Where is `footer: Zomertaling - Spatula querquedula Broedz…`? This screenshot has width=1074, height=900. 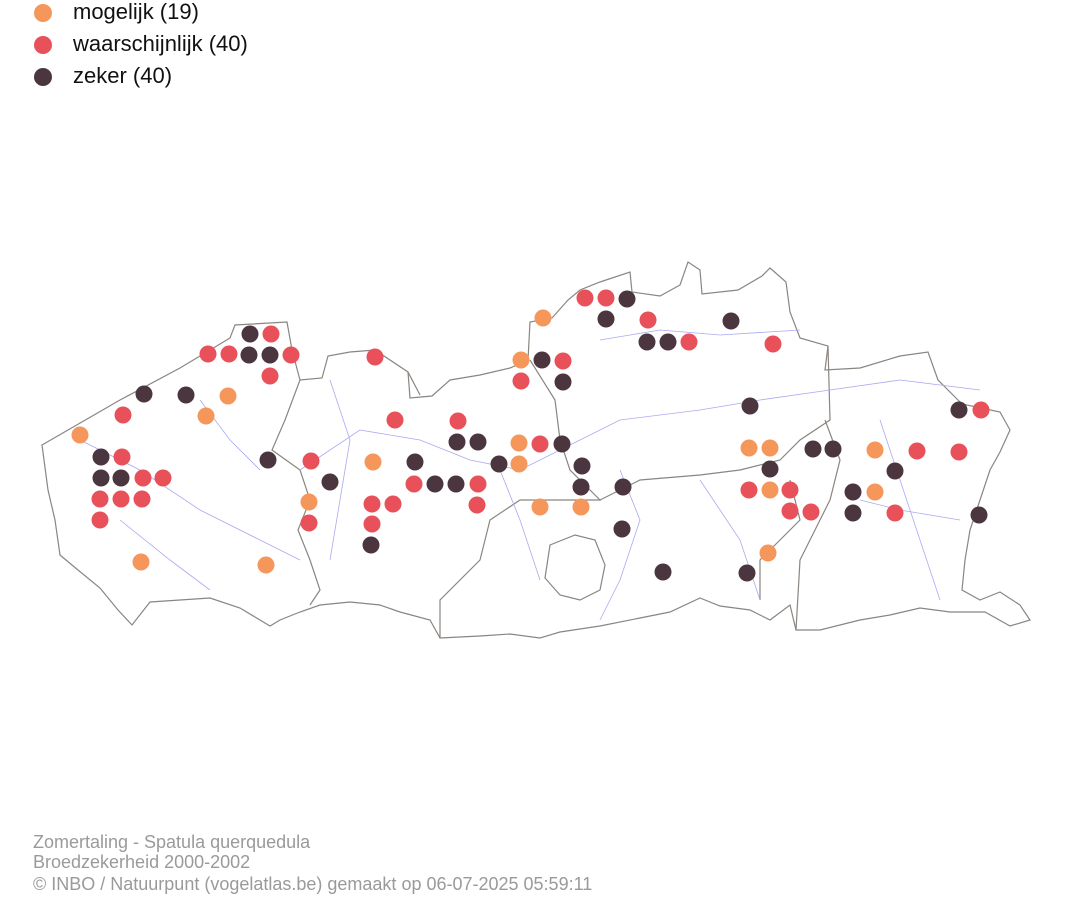
footer: Zomertaling - Spatula querquedula Broedz… is located at coordinates (312, 863).